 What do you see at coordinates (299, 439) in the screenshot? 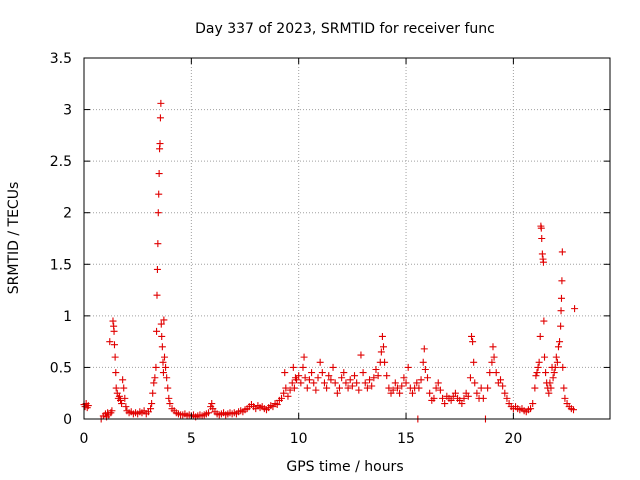
I see `x-tick-label: 10` at bounding box center [299, 439].